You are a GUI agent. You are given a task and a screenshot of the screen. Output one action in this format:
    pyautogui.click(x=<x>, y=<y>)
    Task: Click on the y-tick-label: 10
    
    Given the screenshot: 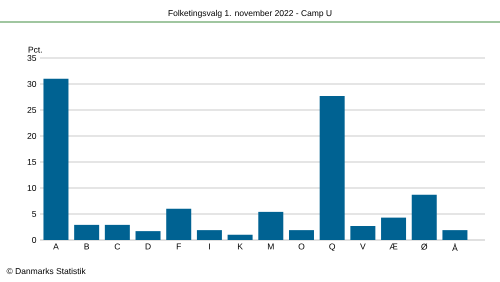 What is the action you would take?
    pyautogui.click(x=32, y=188)
    